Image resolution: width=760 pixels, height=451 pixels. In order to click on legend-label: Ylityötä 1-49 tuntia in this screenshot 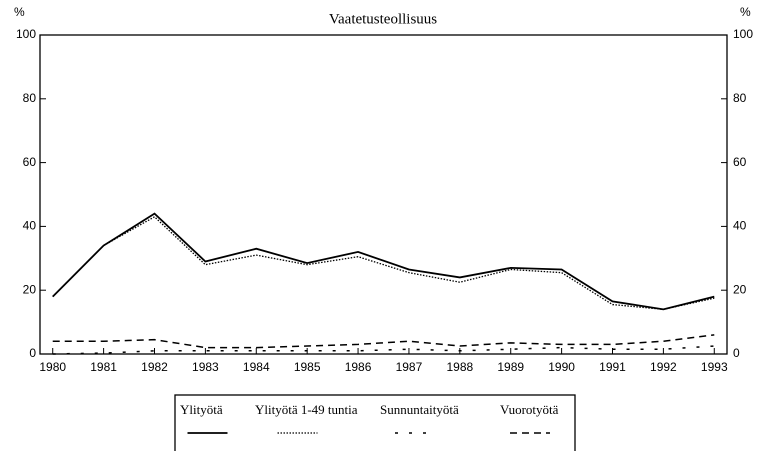, I will do `click(306, 409)`.